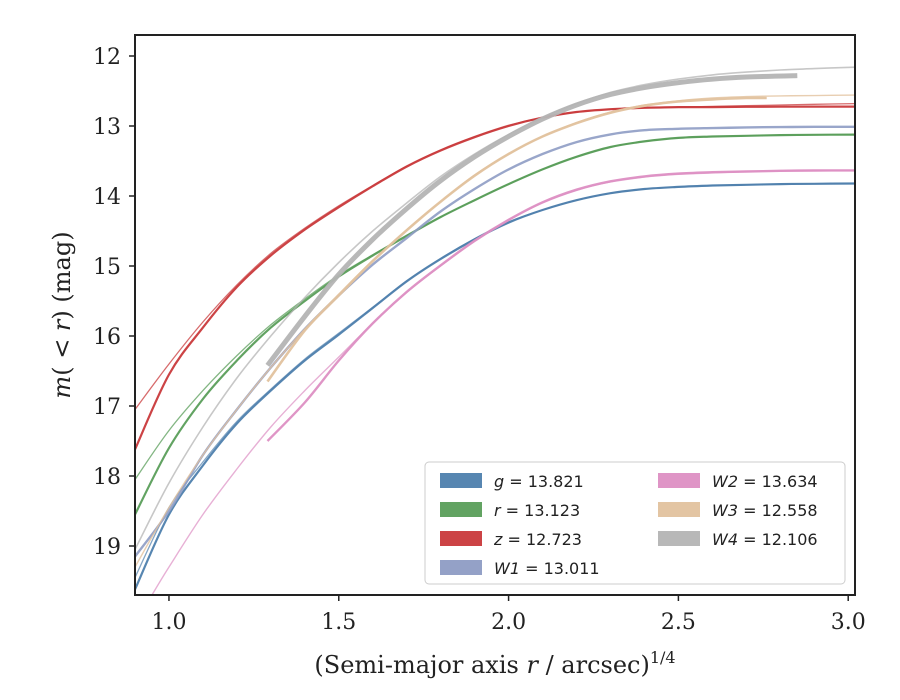 The image size is (900, 700). Describe the element at coordinates (507, 568) in the screenshot. I see `legend-band: W1` at that location.